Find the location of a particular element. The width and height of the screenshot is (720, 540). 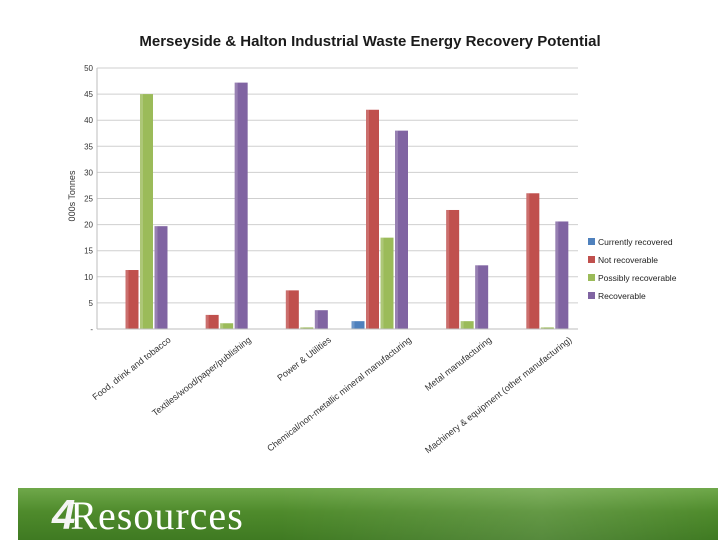

4resources-logo: 4Resources is located at coordinates (148, 515).